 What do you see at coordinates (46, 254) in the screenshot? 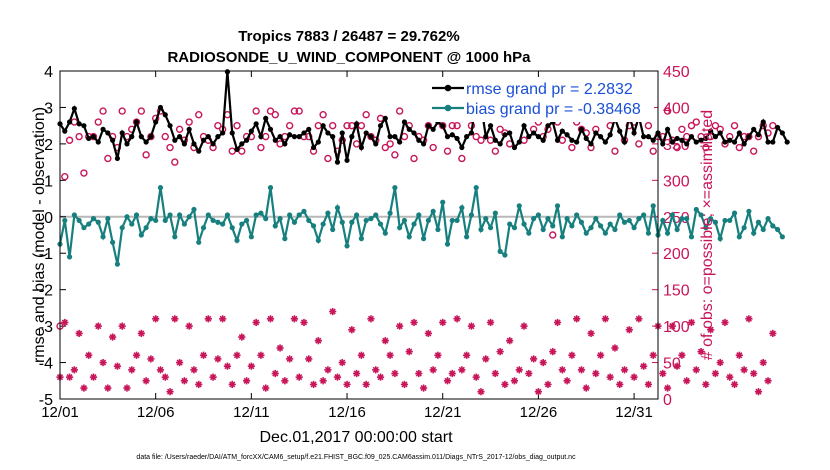
I see `y-tick-label-left: -1` at bounding box center [46, 254].